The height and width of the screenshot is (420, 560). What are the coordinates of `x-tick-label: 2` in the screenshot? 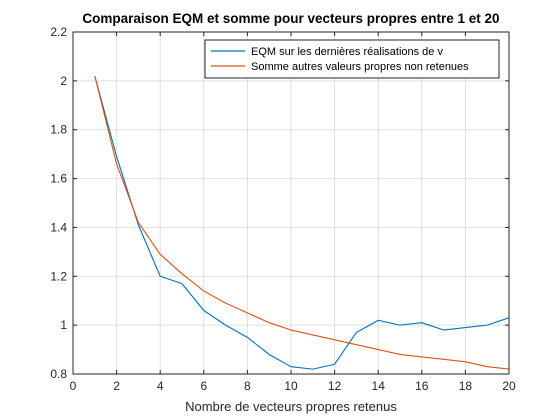 It's located at (116, 386).